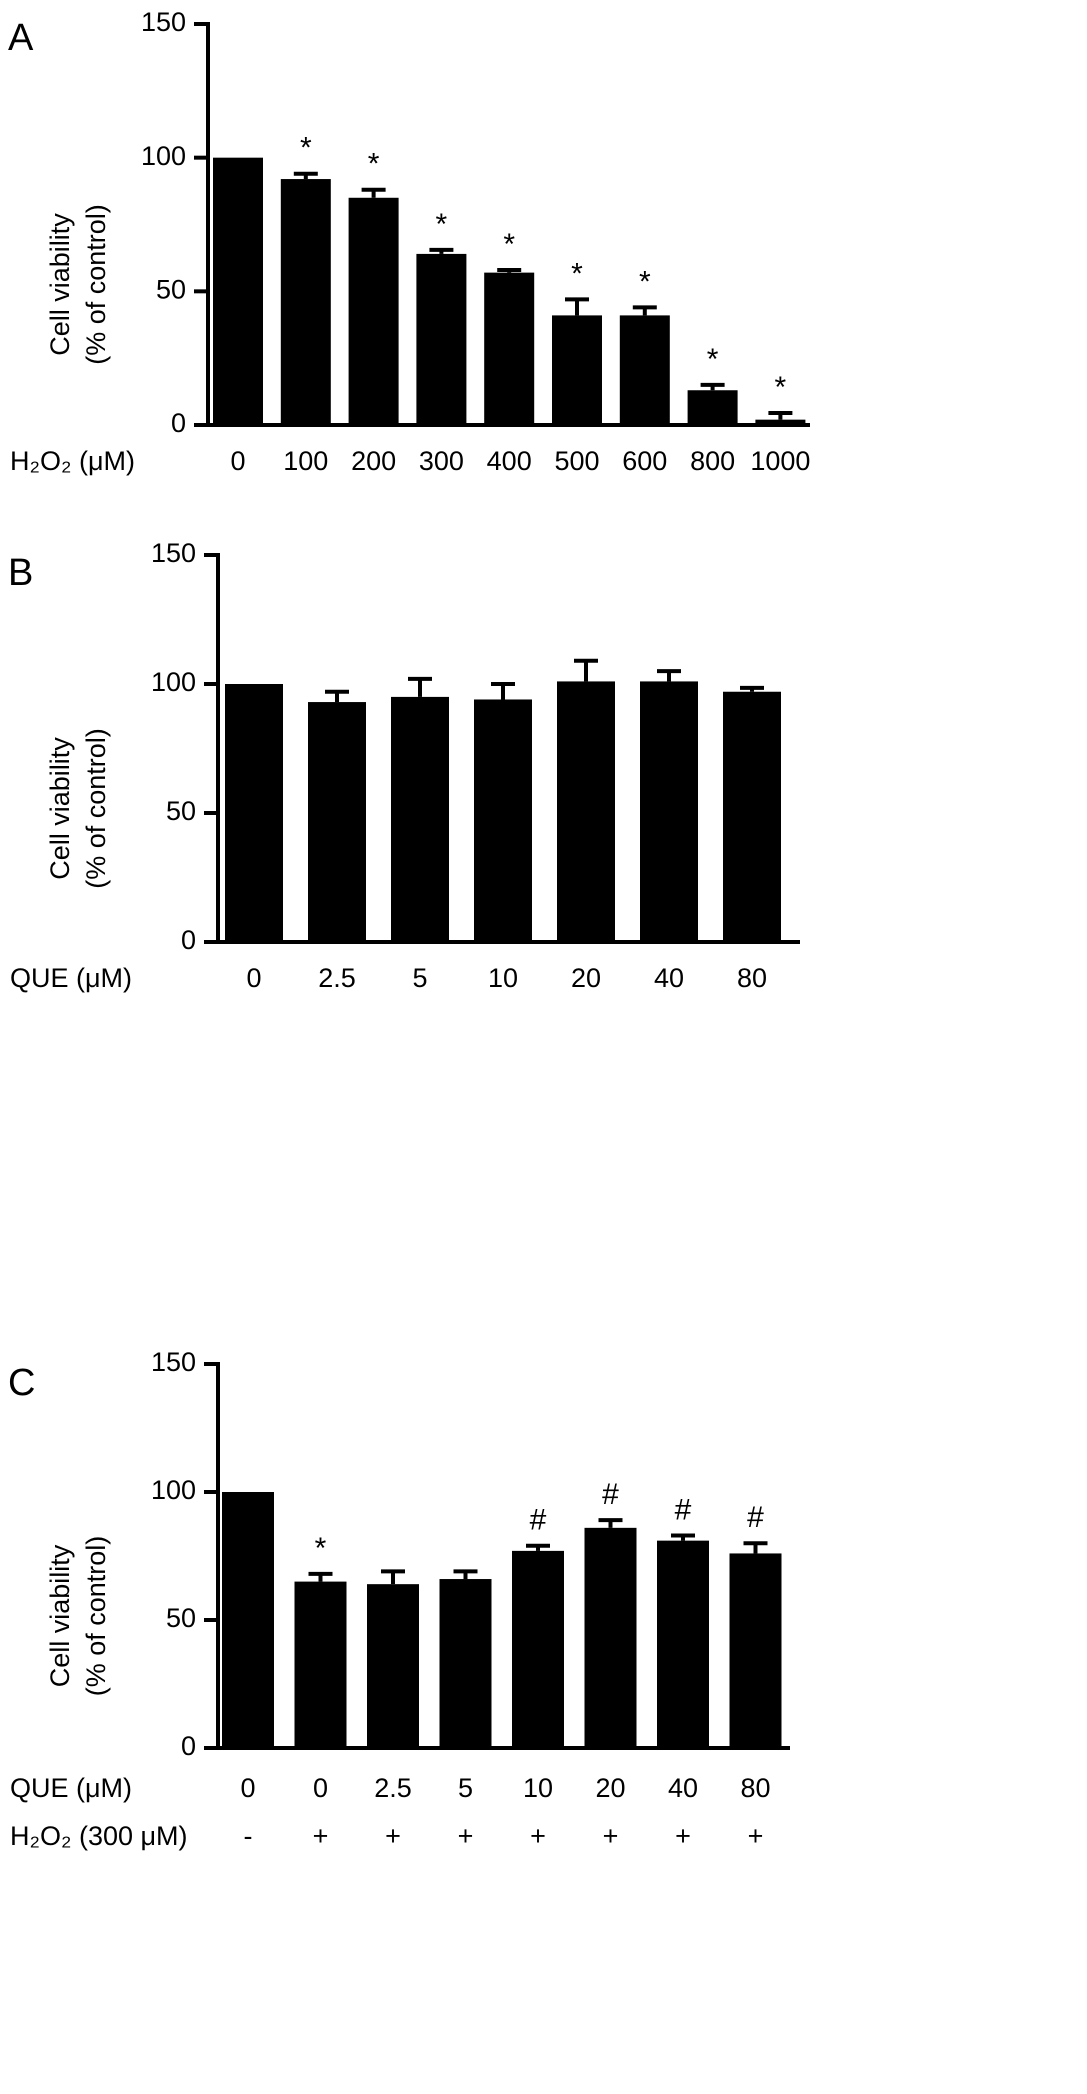 This screenshot has width=1087, height=2094. I want to click on x-tick-label: -, so click(248, 1836).